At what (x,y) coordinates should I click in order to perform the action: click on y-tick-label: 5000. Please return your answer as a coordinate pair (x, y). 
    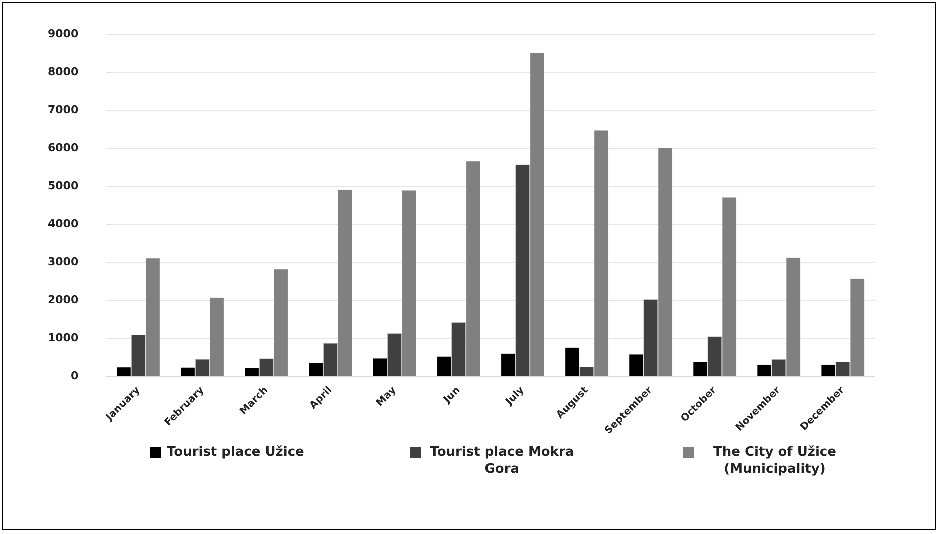
    Looking at the image, I should click on (63, 185).